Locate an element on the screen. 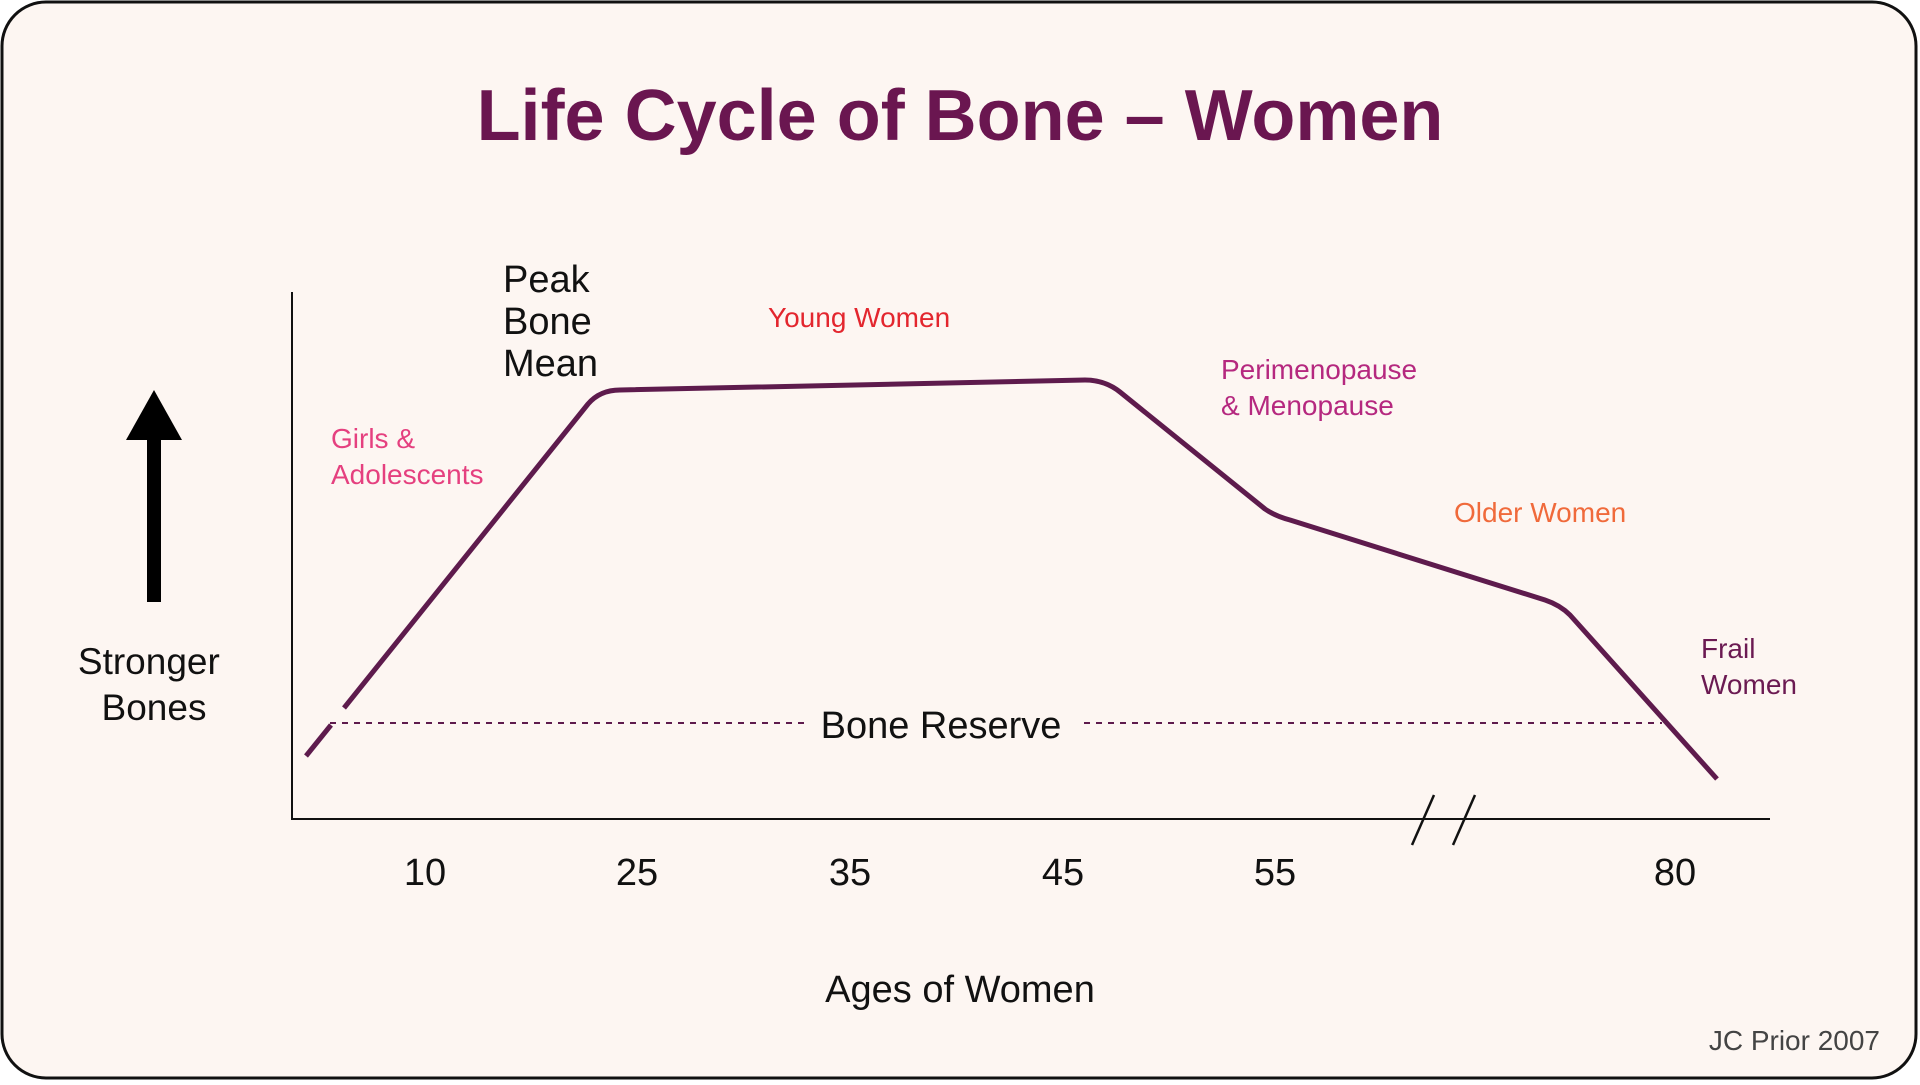 The height and width of the screenshot is (1085, 1920). x-tick-label: 25 is located at coordinates (637, 873).